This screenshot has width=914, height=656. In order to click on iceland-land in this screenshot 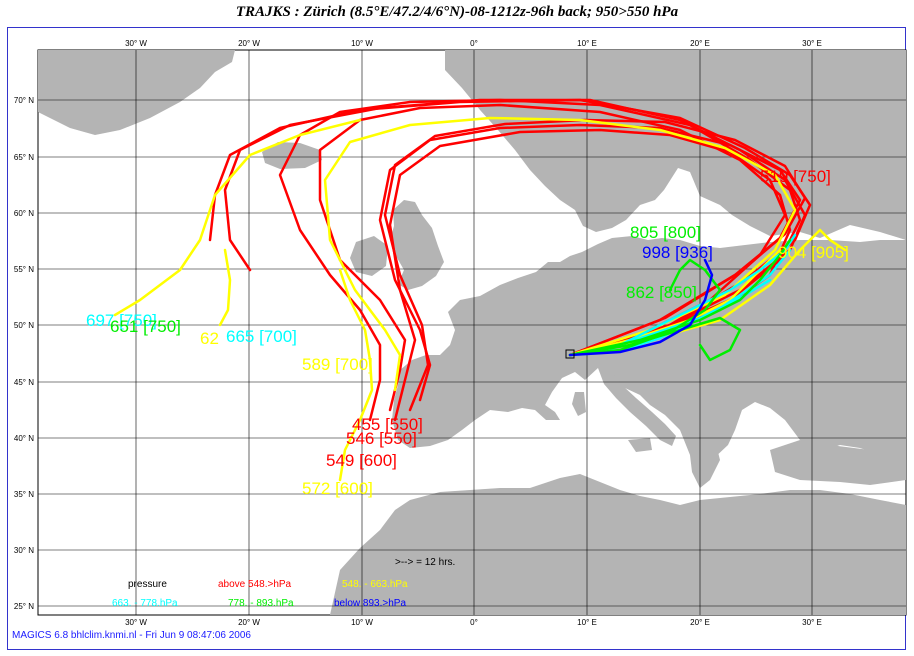, I will do `click(292, 155)`.